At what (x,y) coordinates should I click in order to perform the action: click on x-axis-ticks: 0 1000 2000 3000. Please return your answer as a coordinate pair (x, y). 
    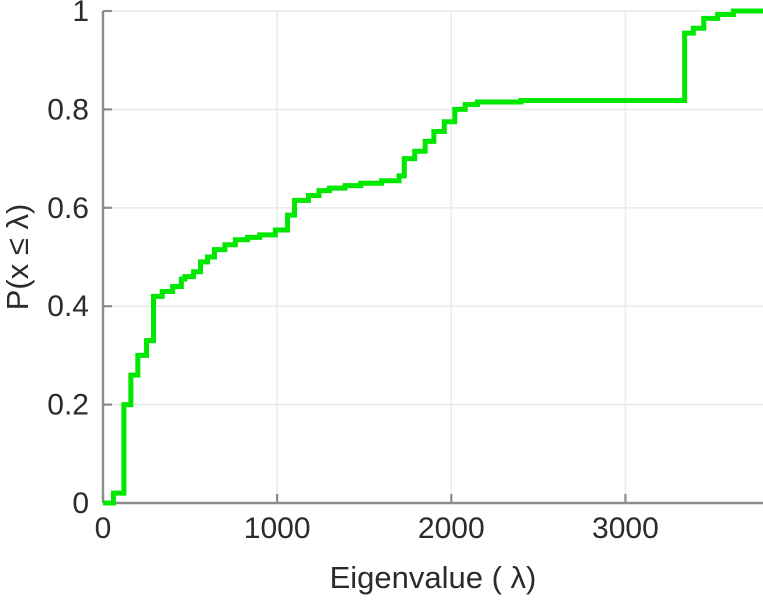
    Looking at the image, I should click on (377, 519).